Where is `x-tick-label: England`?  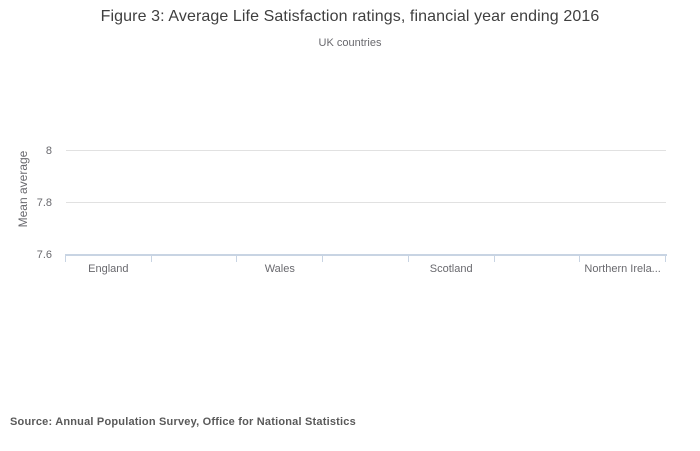 x-tick-label: England is located at coordinates (108, 269).